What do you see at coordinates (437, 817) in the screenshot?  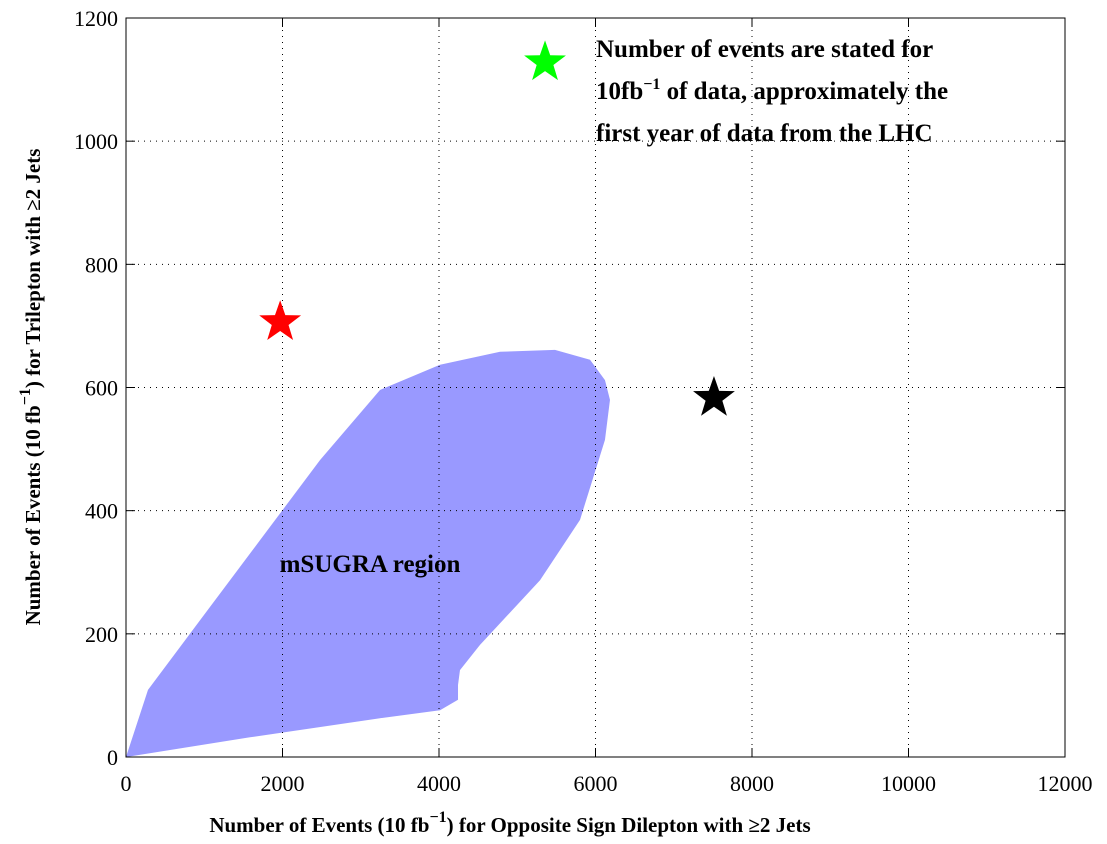 I see `x-axis-label-part: −1` at bounding box center [437, 817].